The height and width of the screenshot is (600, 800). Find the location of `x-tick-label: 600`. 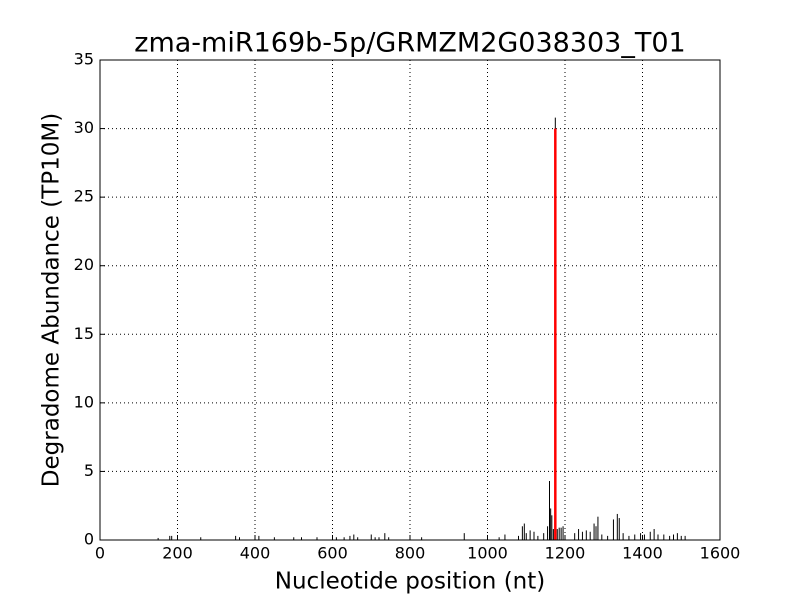

x-tick-label: 600 is located at coordinates (332, 553).